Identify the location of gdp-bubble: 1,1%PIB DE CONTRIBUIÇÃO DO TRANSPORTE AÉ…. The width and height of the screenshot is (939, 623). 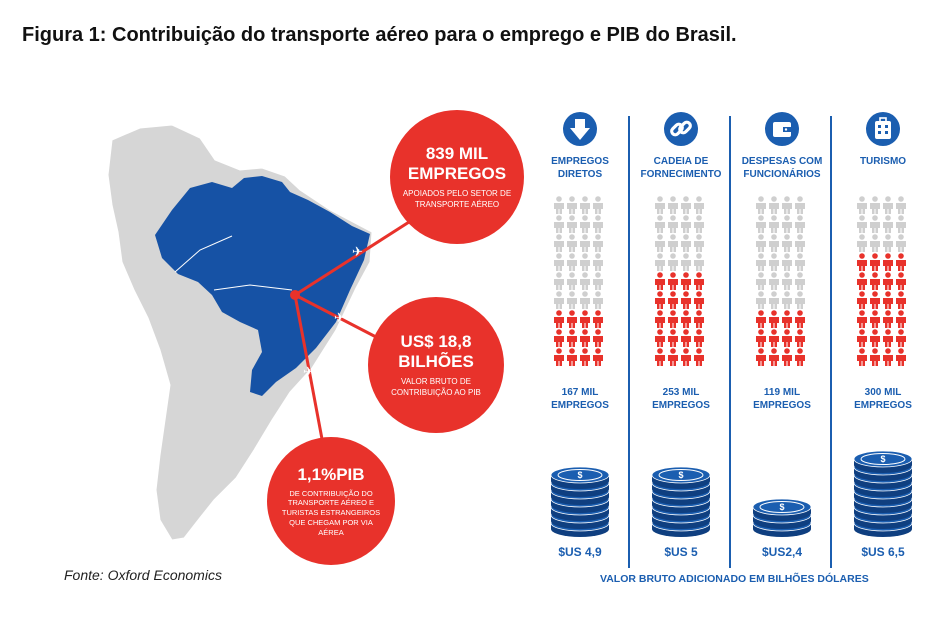
(331, 501).